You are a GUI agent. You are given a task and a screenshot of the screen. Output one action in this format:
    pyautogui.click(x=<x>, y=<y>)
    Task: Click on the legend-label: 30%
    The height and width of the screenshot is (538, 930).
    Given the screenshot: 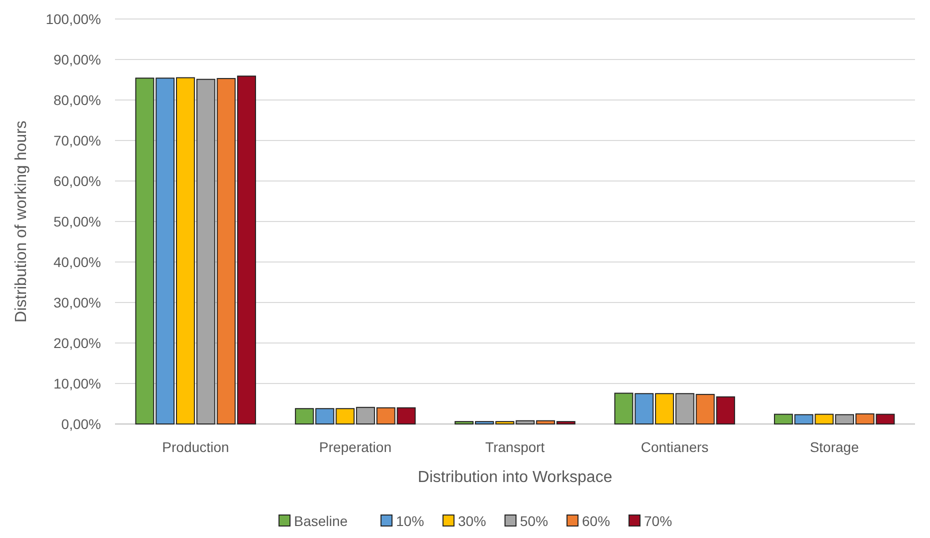 What is the action you would take?
    pyautogui.click(x=472, y=521)
    